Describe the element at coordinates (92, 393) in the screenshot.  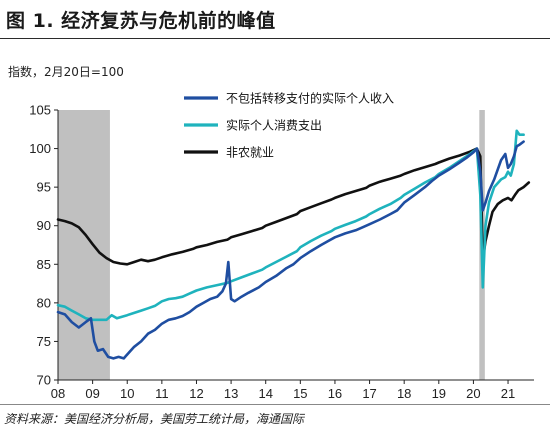
I see `x-tick-label: 09` at that location.